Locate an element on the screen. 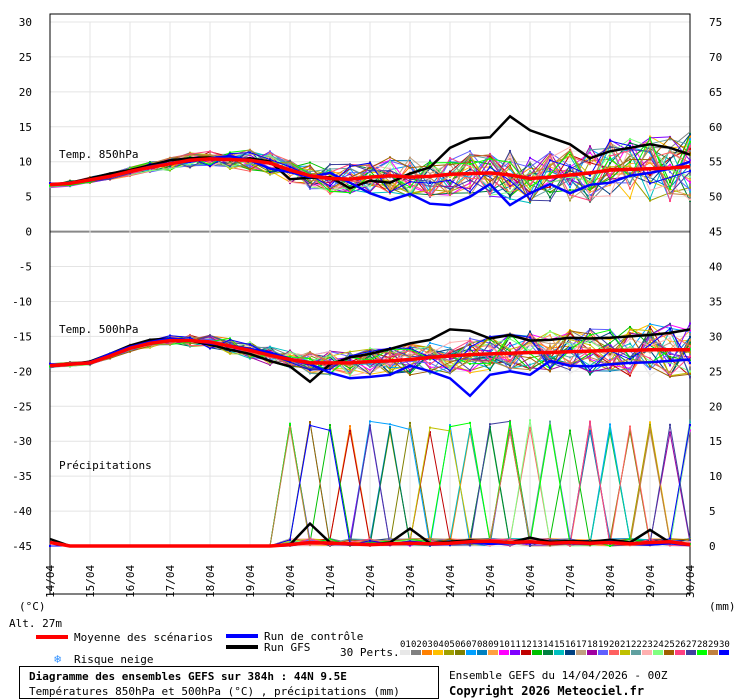 Image resolution: width=740 pixels, height=700 pixels. precip-mean-line is located at coordinates (370, 543).